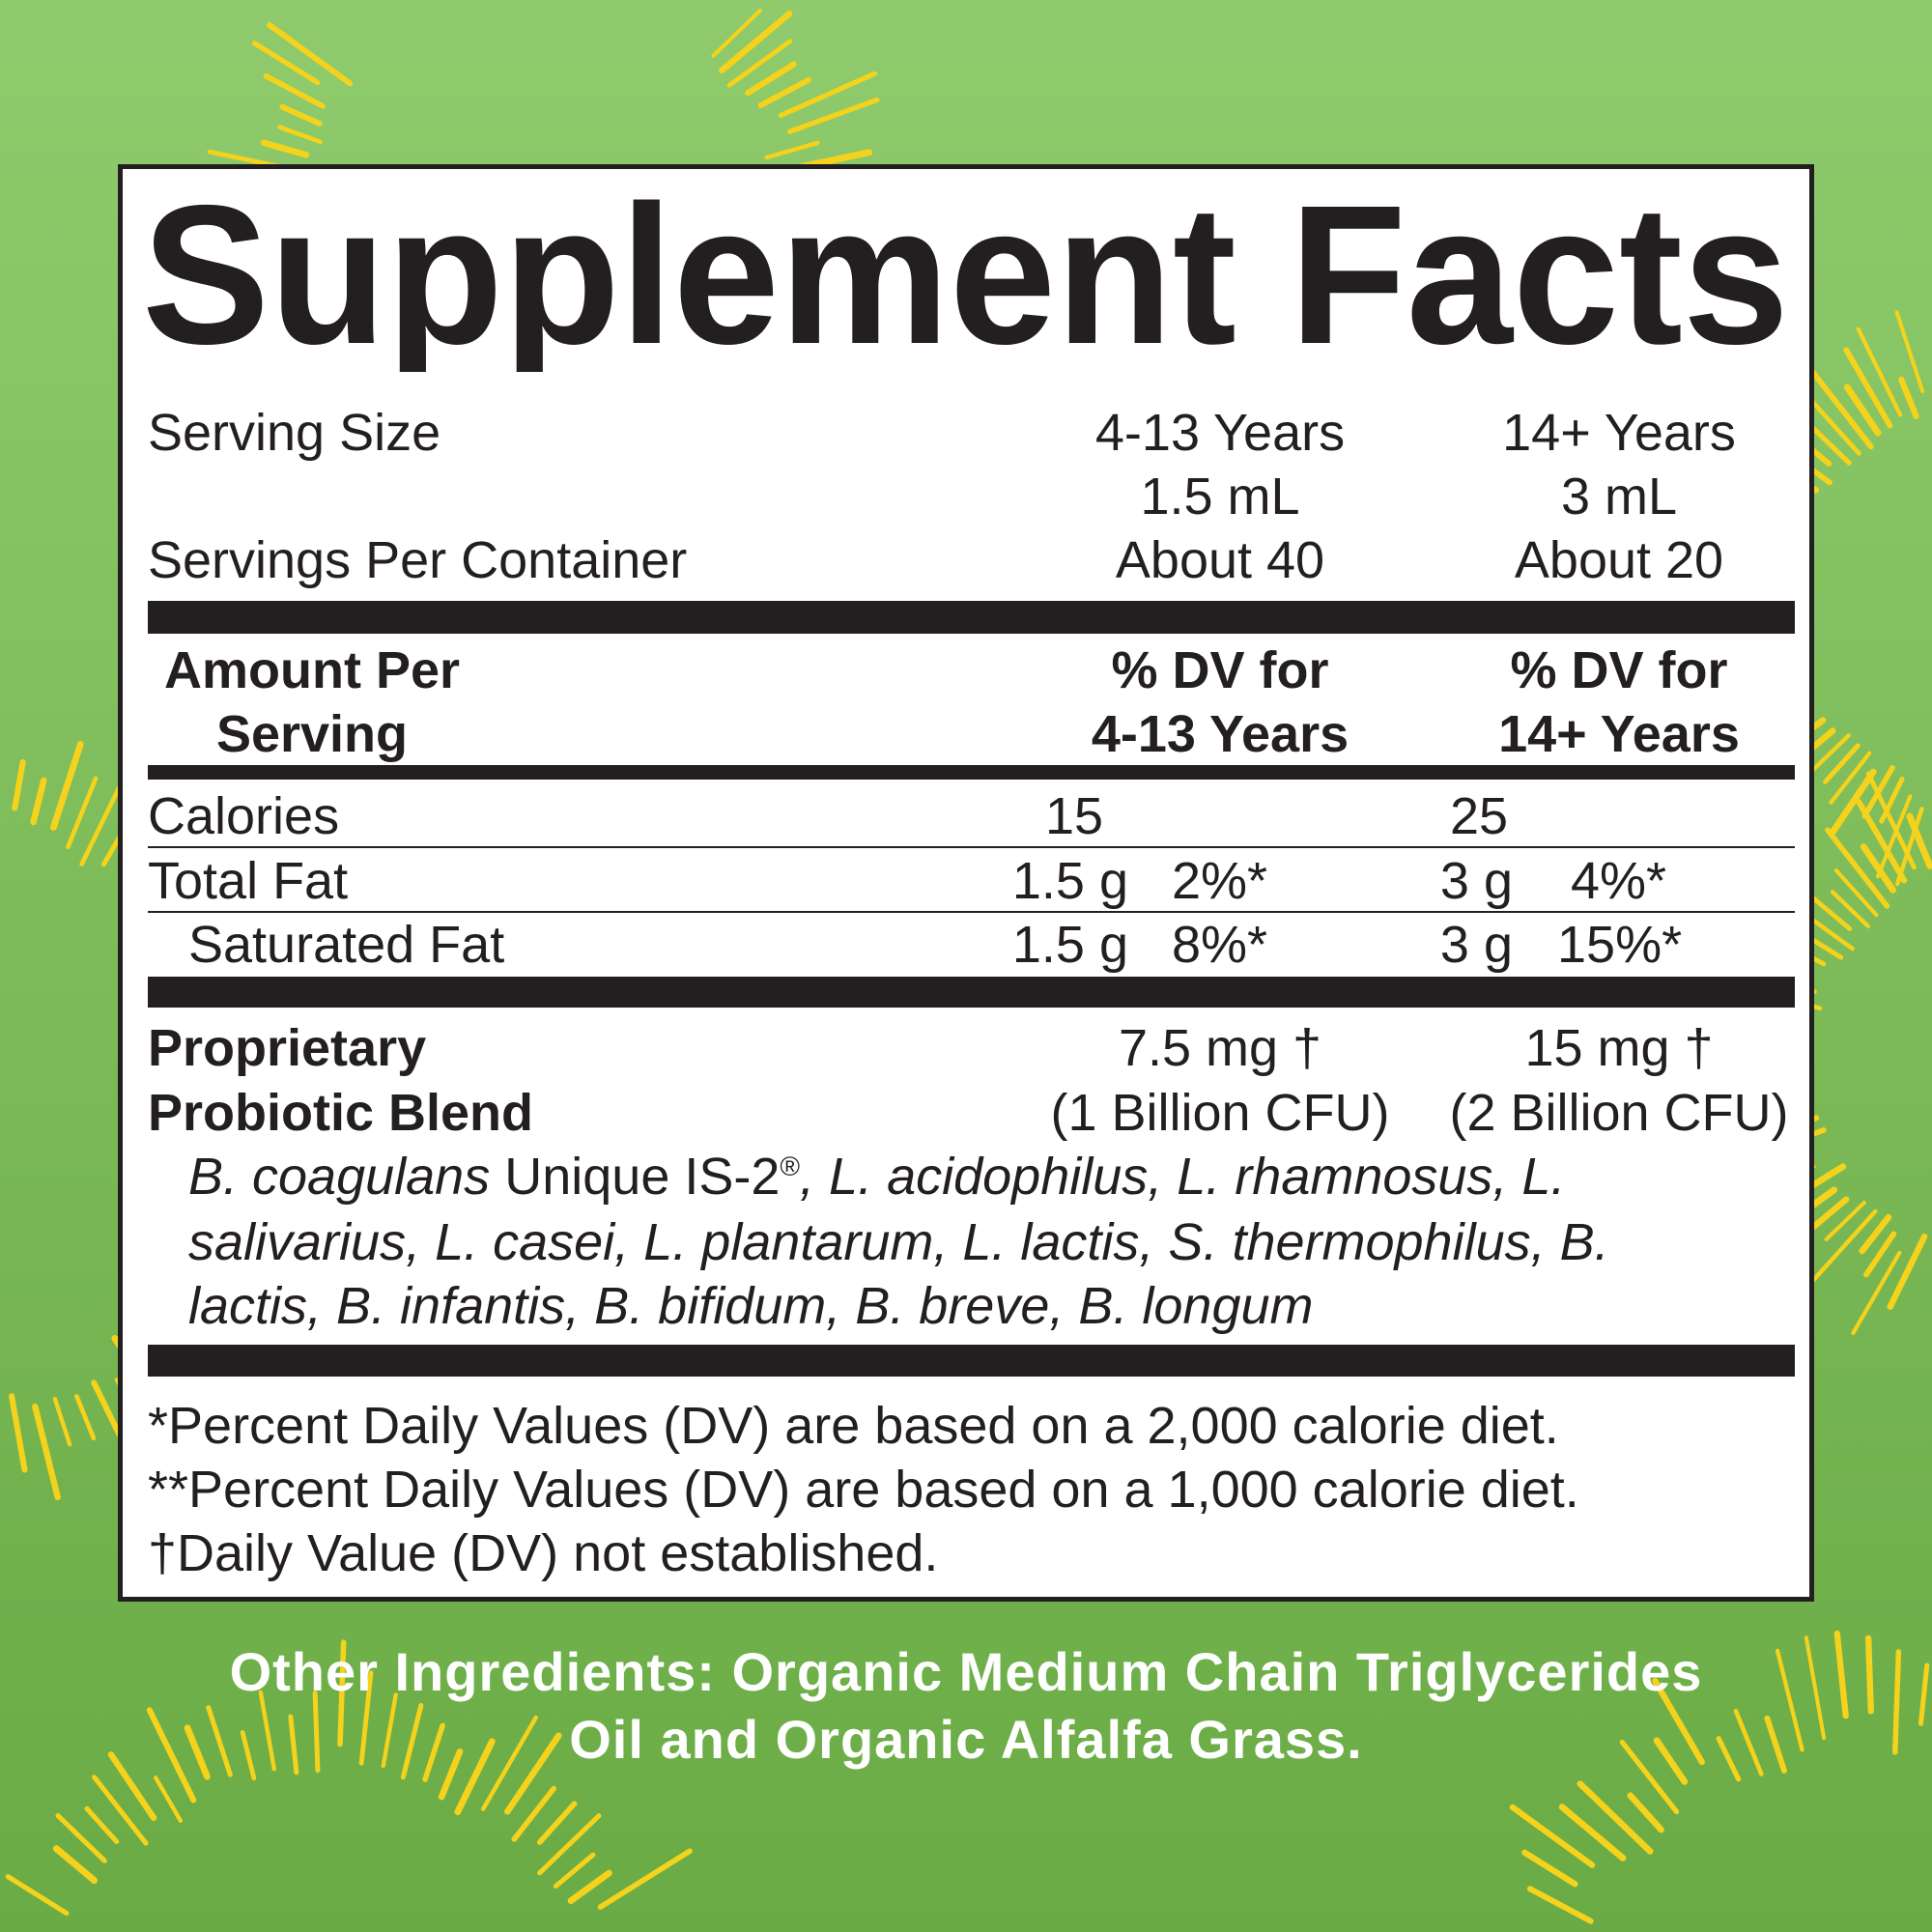  I want to click on svg-text: Supplement Facts, so click(965, 275).